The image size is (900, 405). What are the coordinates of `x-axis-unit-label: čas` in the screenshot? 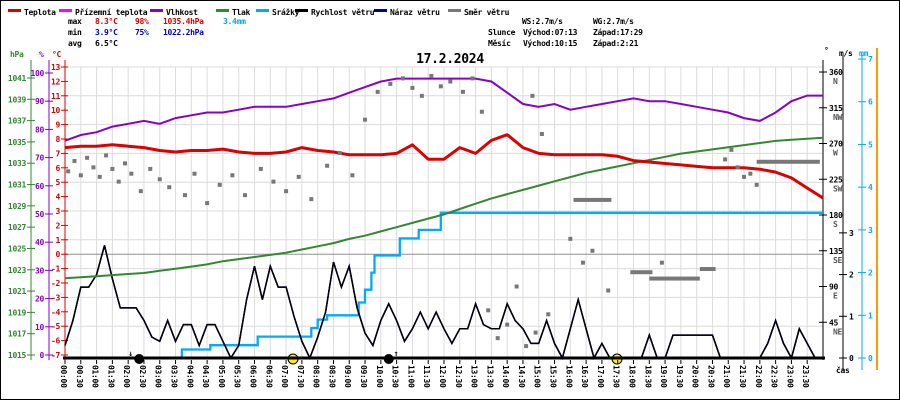 It's located at (843, 370).